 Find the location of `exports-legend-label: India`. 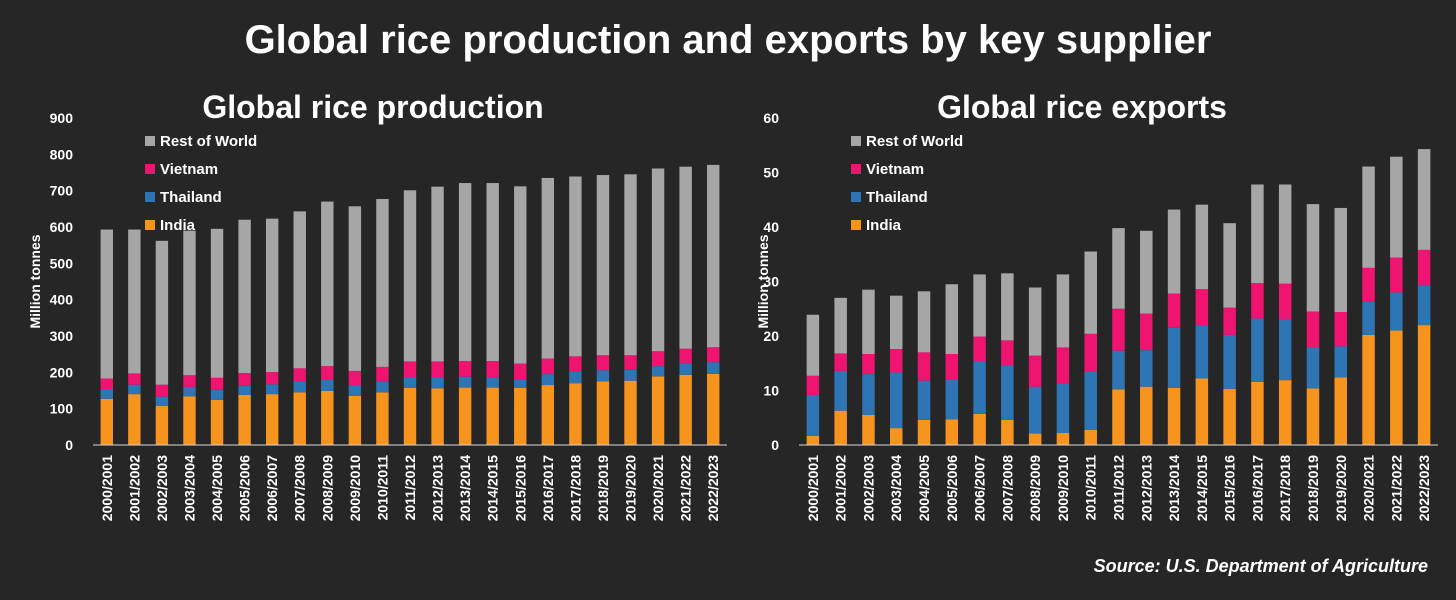

exports-legend-label: India is located at coordinates (884, 225).